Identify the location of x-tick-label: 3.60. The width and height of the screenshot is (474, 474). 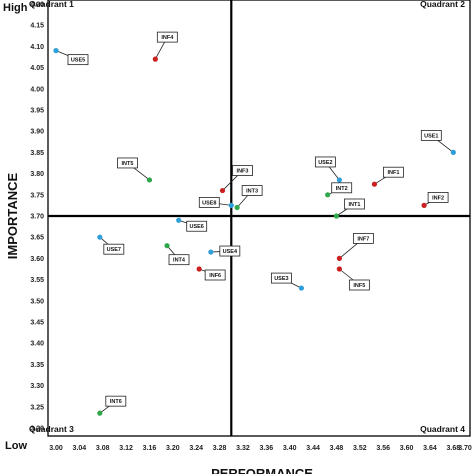
(407, 448).